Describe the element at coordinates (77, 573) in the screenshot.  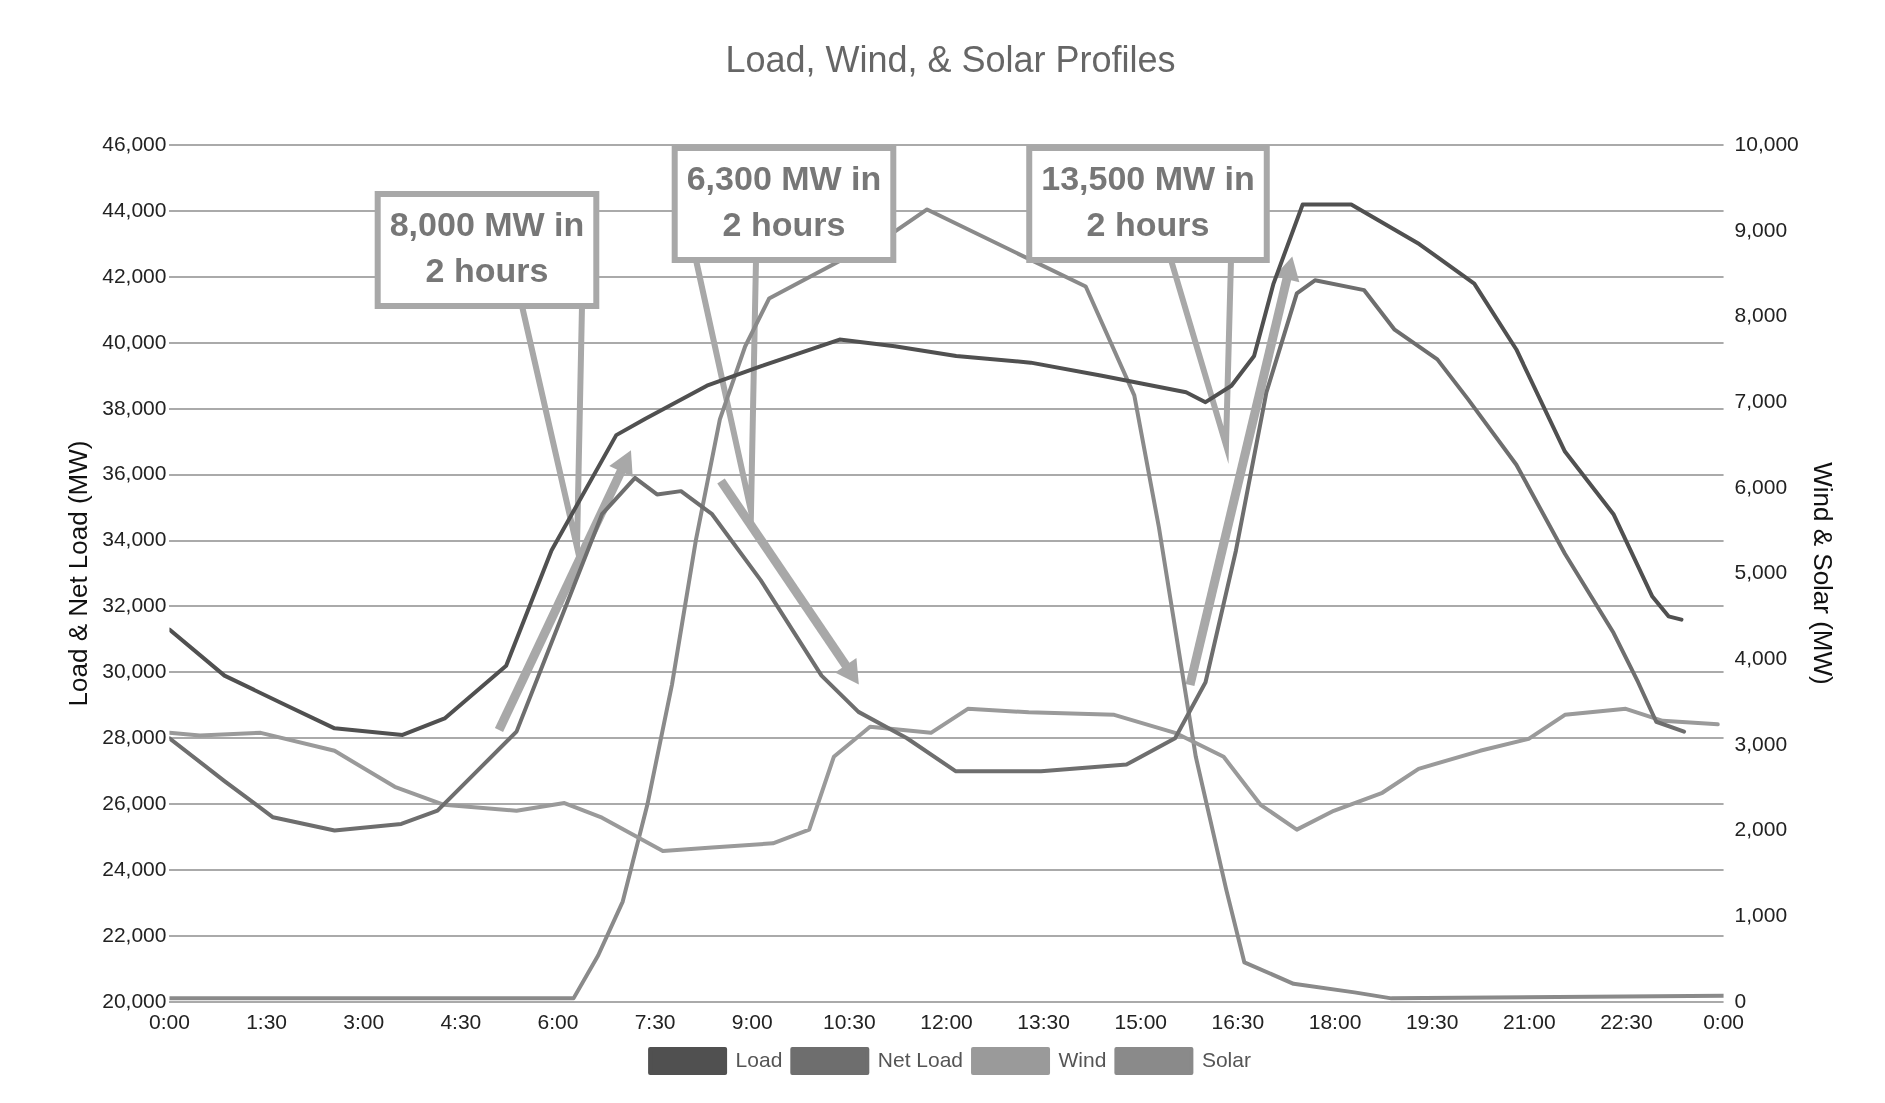
I see `y-axis-title: Load & Net Load (MW)` at that location.